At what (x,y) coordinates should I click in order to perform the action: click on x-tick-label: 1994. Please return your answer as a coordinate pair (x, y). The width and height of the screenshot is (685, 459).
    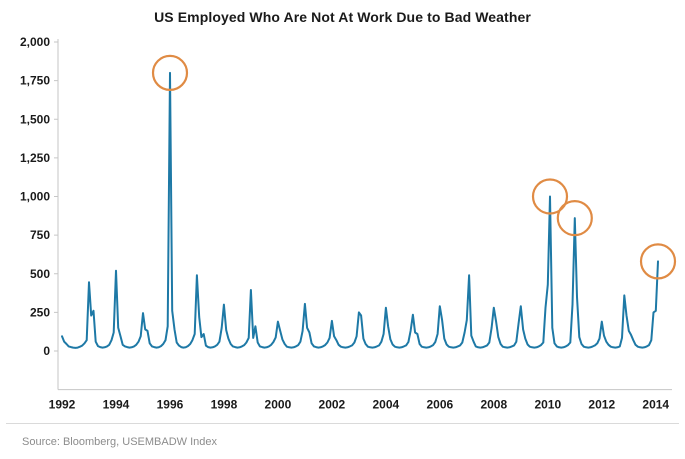
    Looking at the image, I should click on (116, 405).